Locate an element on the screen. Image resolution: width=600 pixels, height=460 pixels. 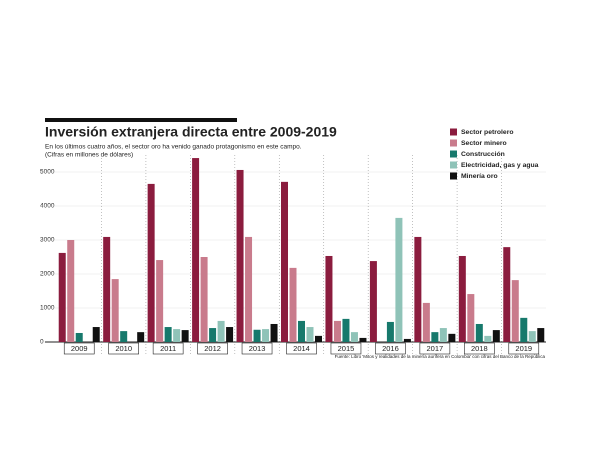
x-tick-label: 2010 is located at coordinates (123, 348).